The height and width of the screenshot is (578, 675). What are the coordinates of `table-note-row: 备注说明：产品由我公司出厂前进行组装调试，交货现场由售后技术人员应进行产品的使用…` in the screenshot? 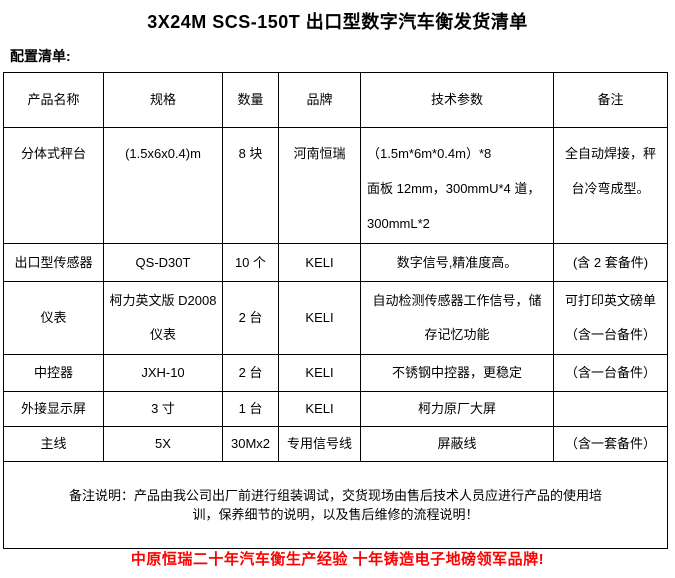 It's located at (335, 505).